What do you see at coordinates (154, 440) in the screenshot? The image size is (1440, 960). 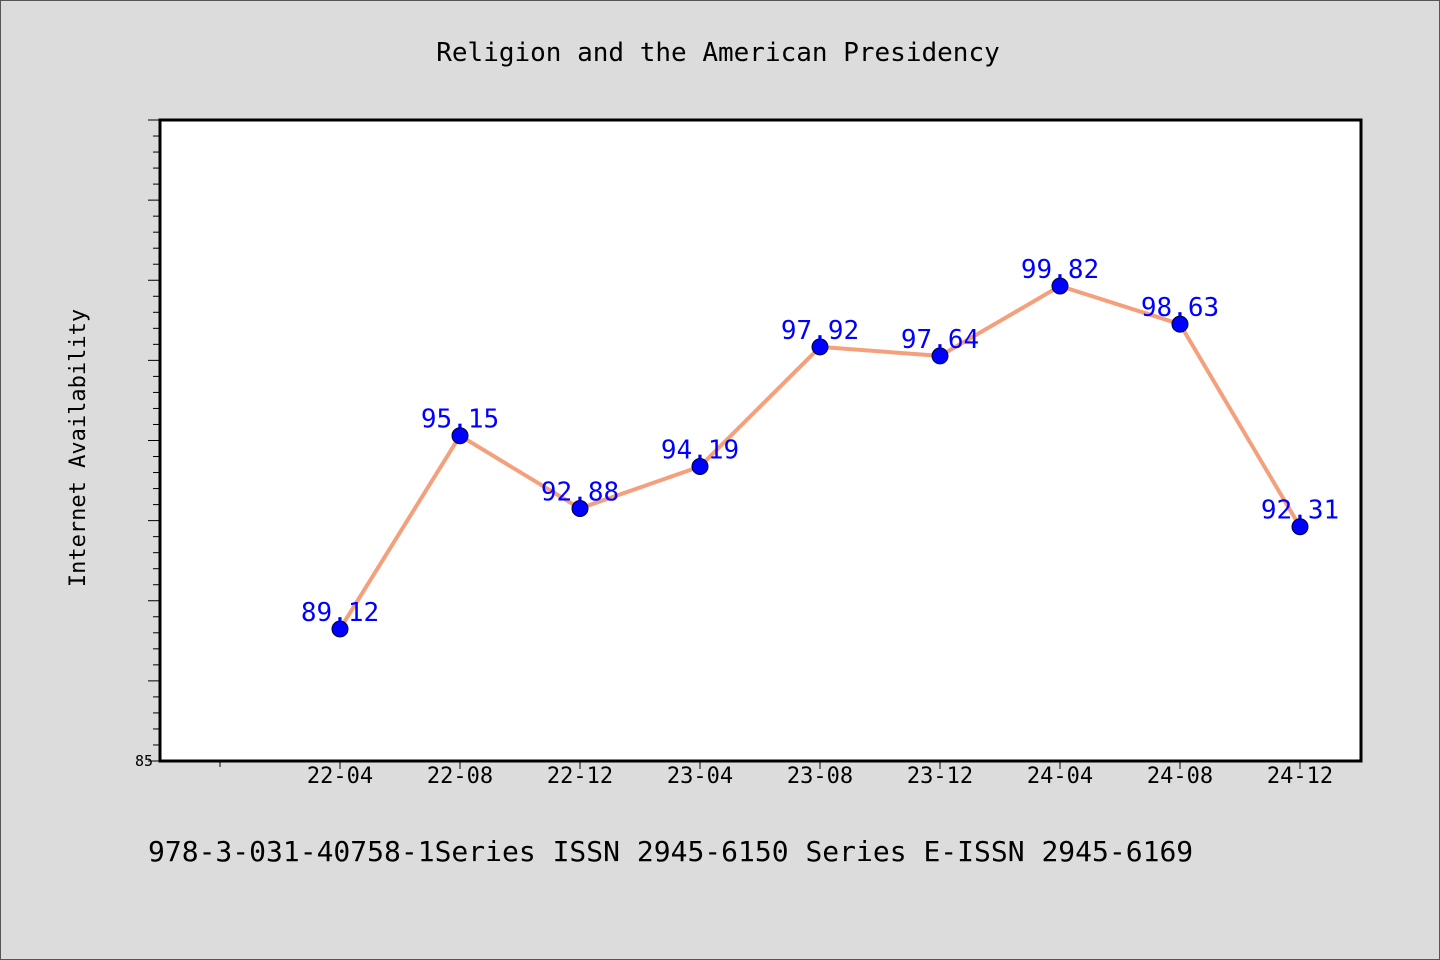 I see `y-axis-ticks` at bounding box center [154, 440].